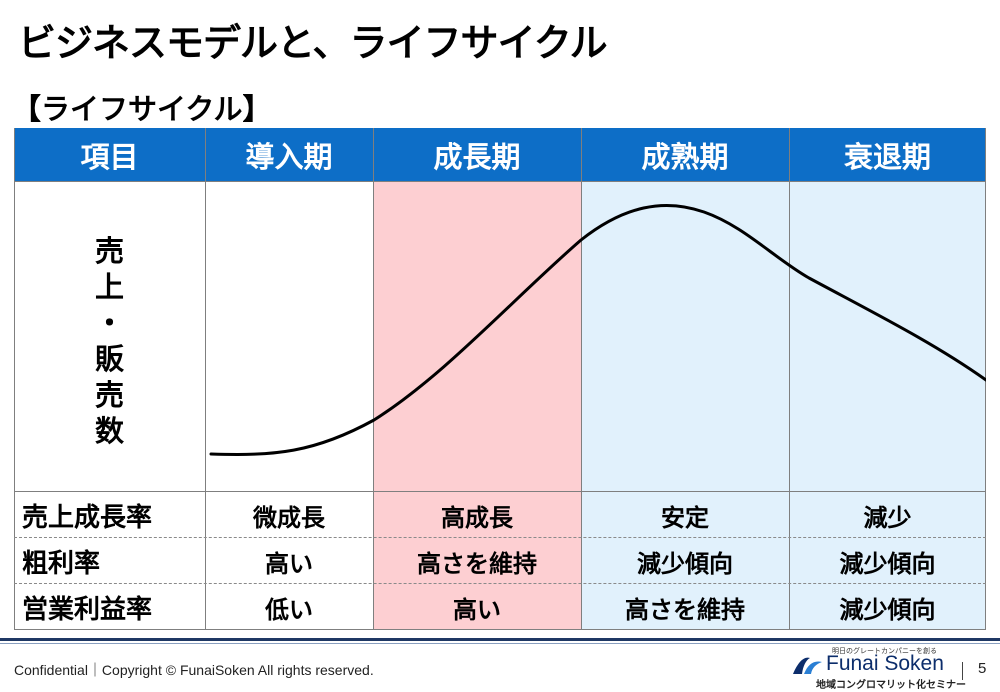  I want to click on decline-column-bg, so click(887, 405).